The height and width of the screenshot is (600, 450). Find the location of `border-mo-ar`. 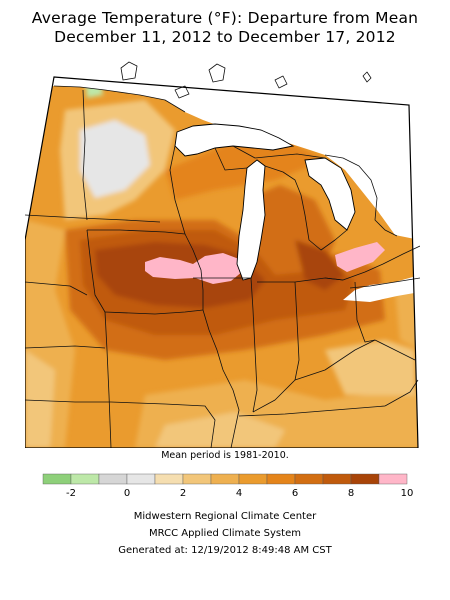

border-mo-ar is located at coordinates (163, 424).